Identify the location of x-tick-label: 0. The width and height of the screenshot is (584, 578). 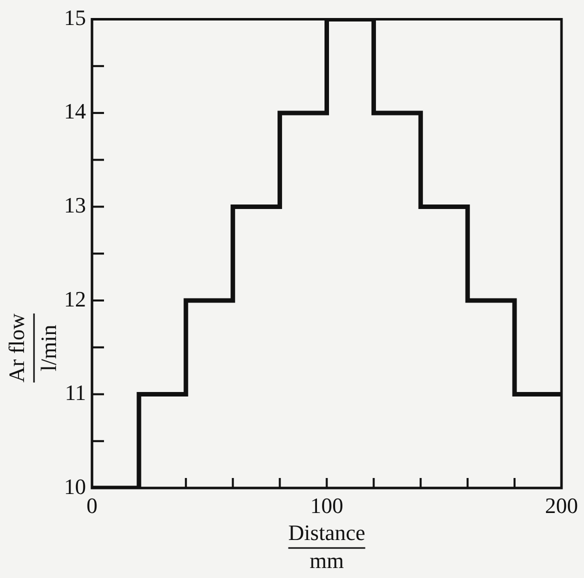
(92, 505).